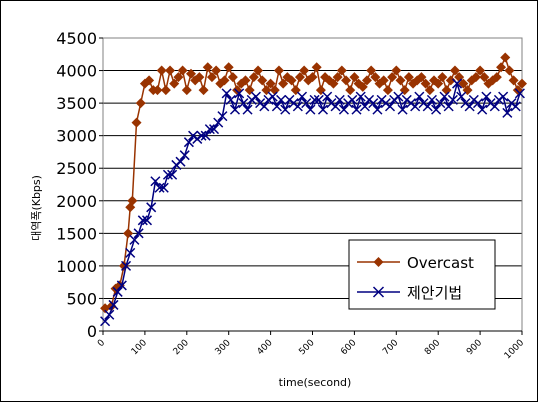 This screenshot has width=538, height=402. I want to click on legend: Overcast 제안기법, so click(422, 274).